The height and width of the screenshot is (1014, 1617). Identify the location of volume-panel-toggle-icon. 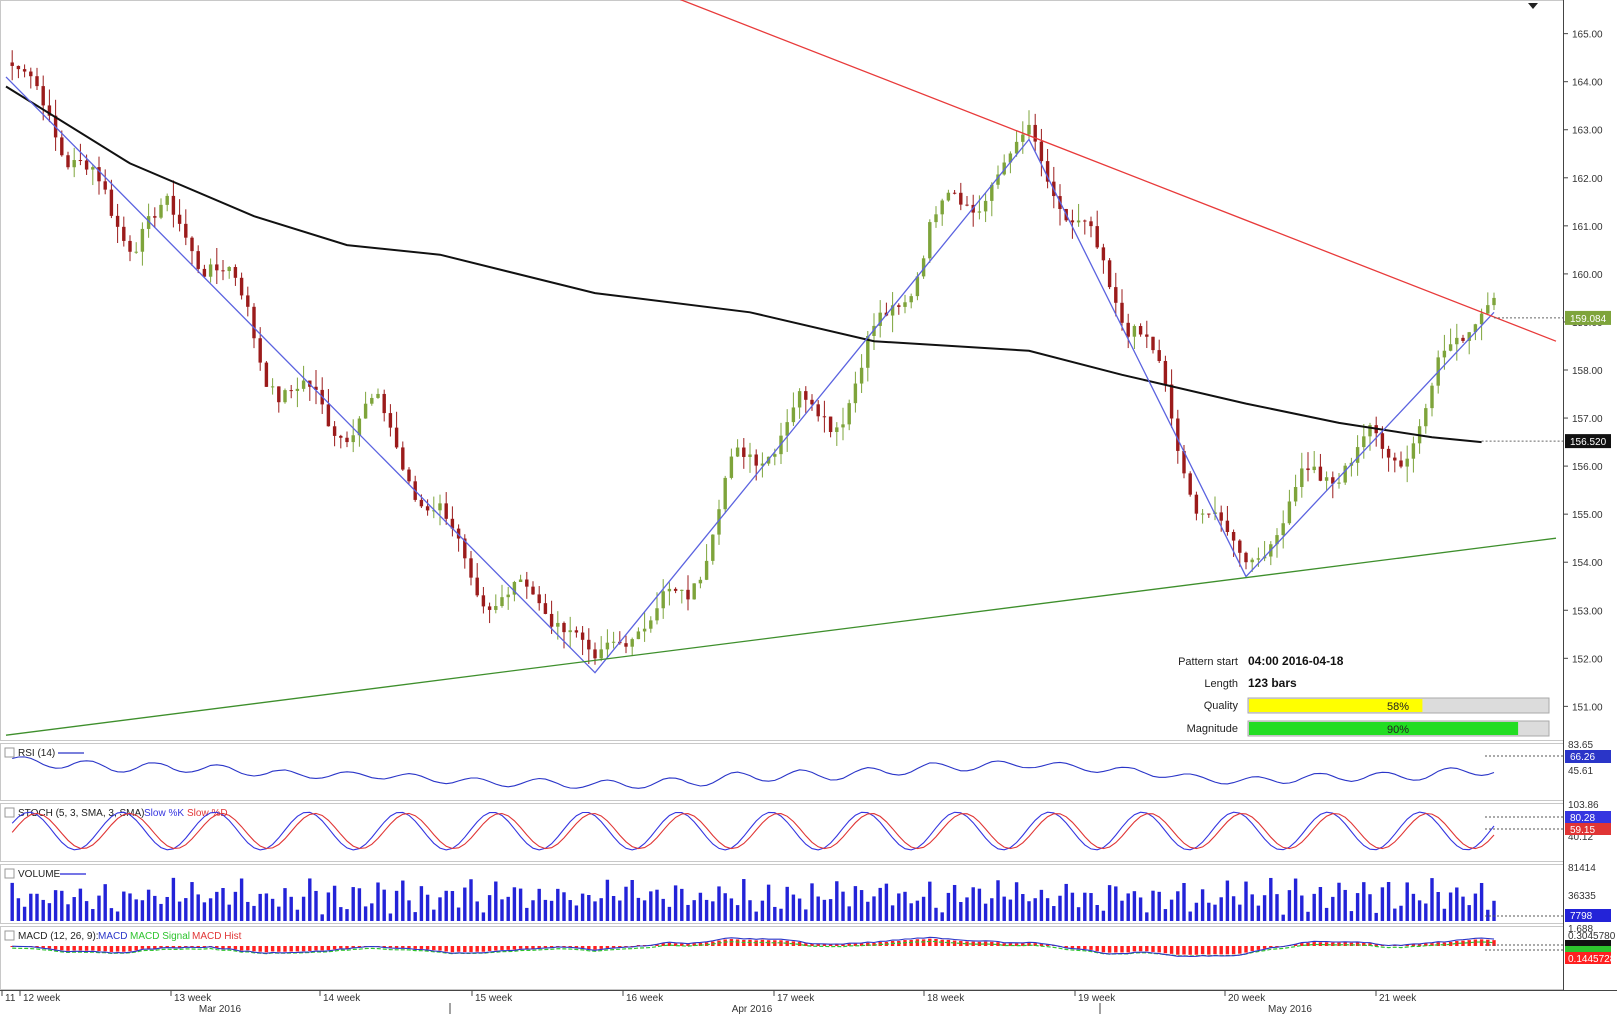
(9, 873).